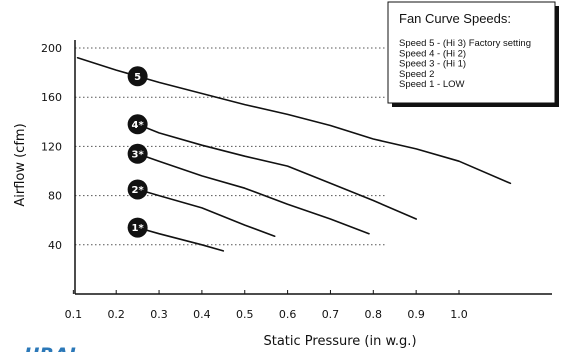 This screenshot has height=352, width=563. What do you see at coordinates (55, 245) in the screenshot?
I see `y-tick-label: 40` at bounding box center [55, 245].